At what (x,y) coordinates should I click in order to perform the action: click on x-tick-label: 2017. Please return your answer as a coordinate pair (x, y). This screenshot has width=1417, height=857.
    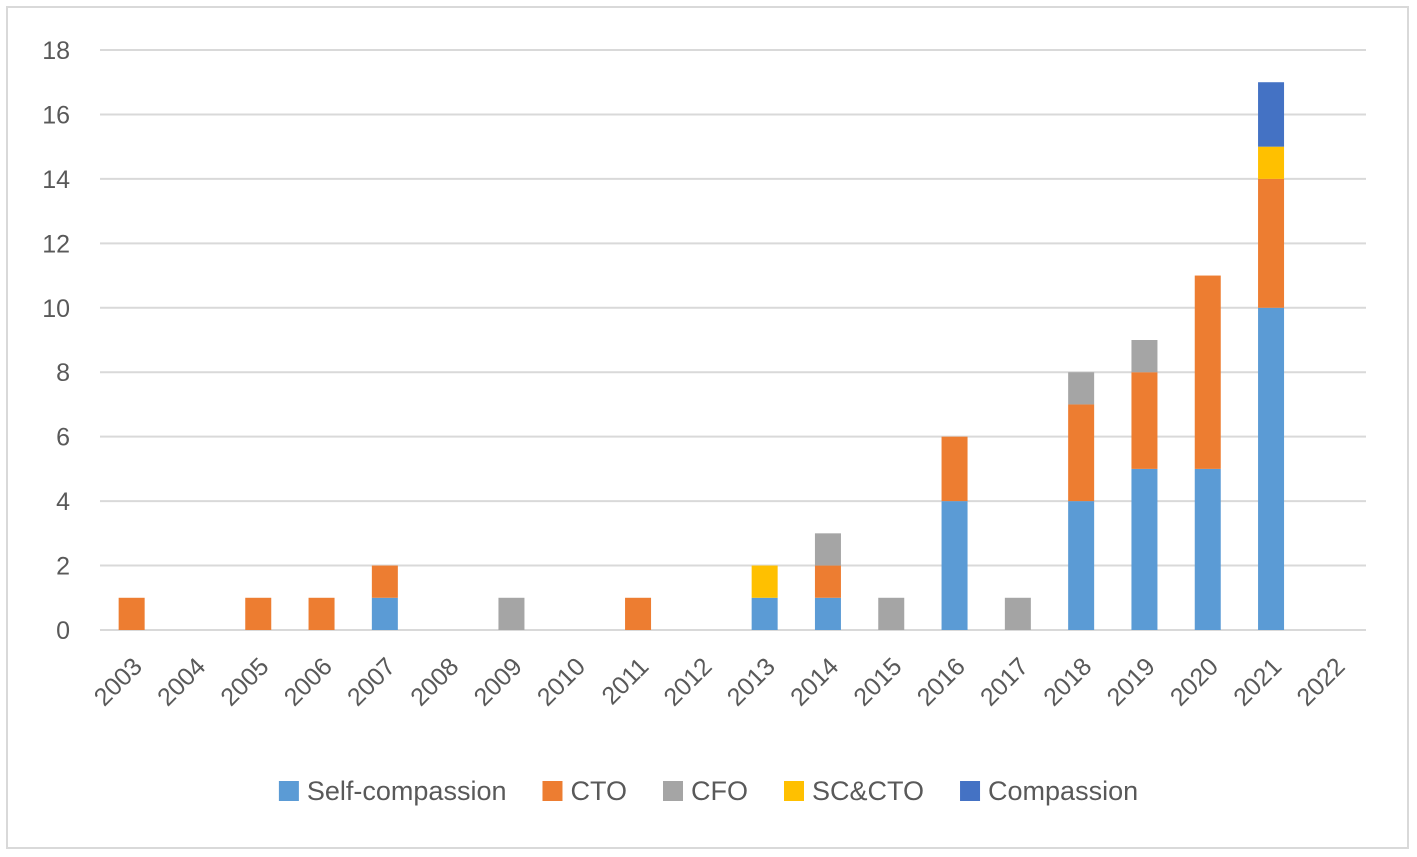
    Looking at the image, I should click on (1004, 681).